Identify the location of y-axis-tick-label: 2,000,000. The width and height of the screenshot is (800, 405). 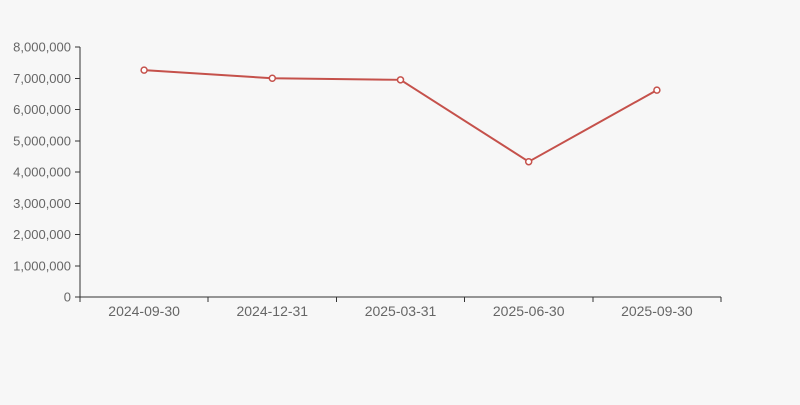
(42, 234).